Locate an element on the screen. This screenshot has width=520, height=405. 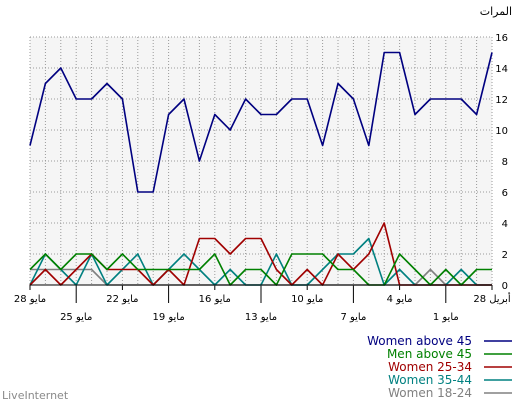
series-line is located at coordinates (260, 269).